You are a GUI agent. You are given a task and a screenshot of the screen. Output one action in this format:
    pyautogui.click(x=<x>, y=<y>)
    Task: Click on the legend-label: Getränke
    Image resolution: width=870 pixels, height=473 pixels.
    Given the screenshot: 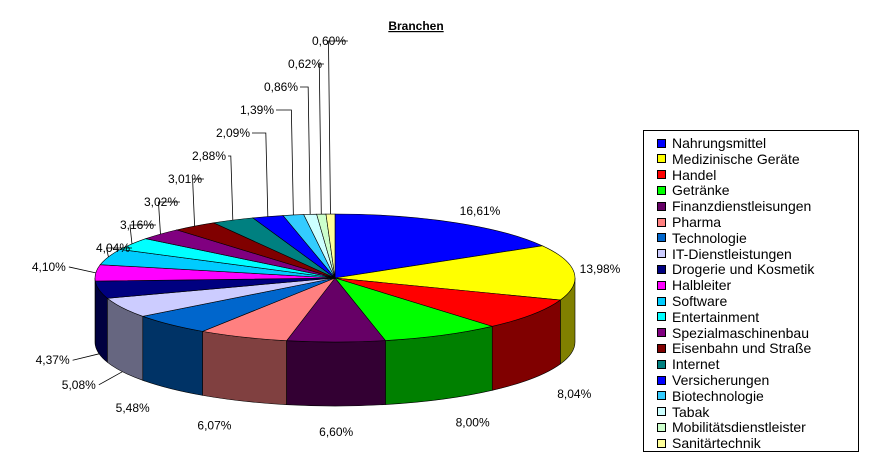 What is the action you would take?
    pyautogui.click(x=701, y=190)
    